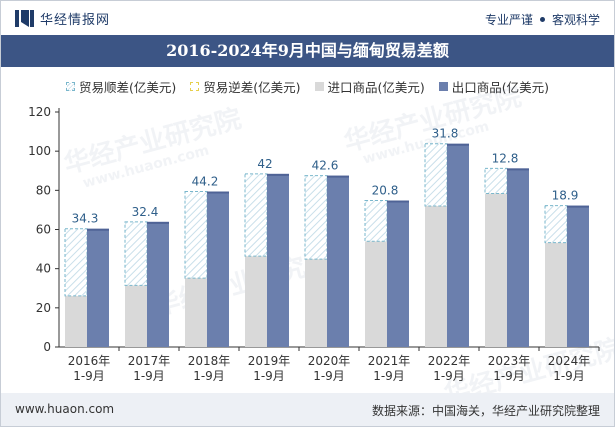  Describe the element at coordinates (39, 151) in the screenshot. I see `y-tick-label: 100` at that location.